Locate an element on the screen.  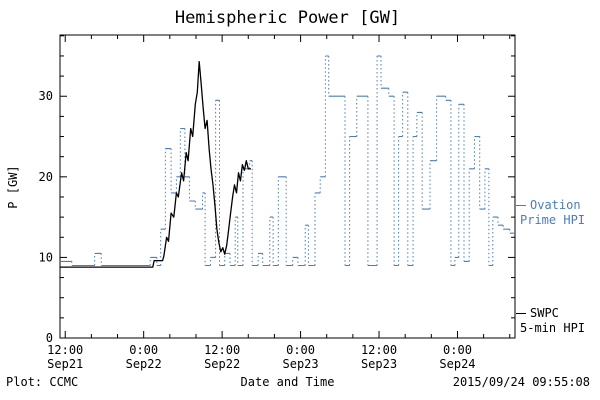
y-tick-label: 30 is located at coordinates (46, 96).